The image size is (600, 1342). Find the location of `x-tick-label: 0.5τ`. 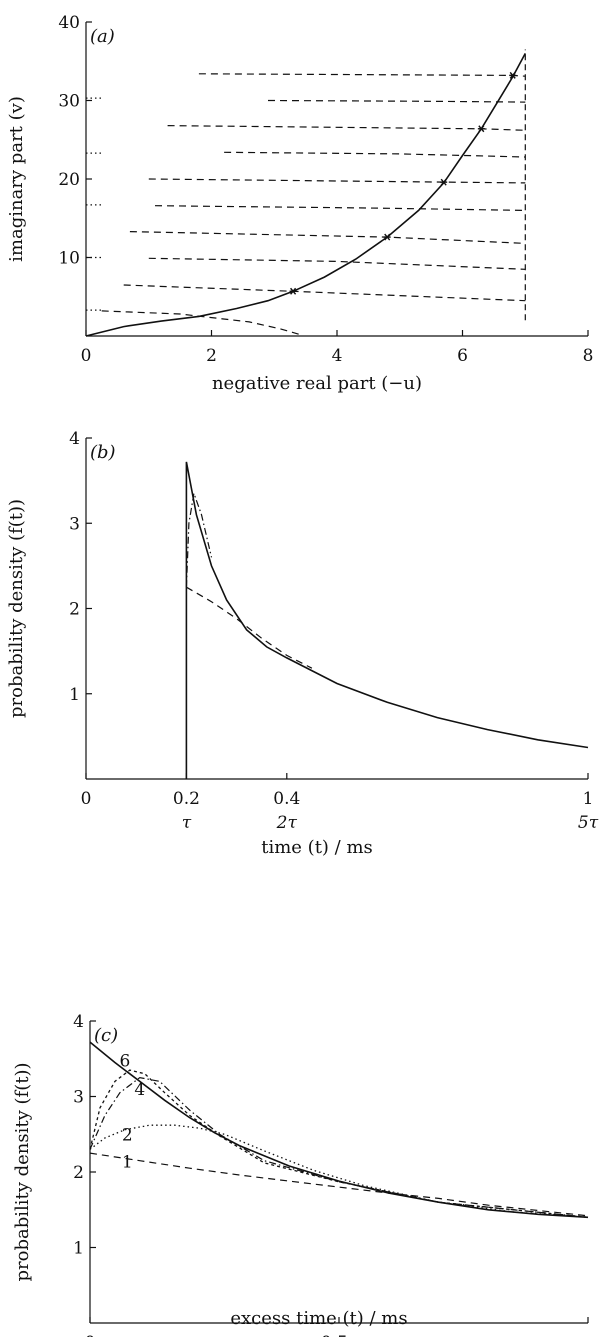

x-tick-label: 0.5τ is located at coordinates (339, 1335).